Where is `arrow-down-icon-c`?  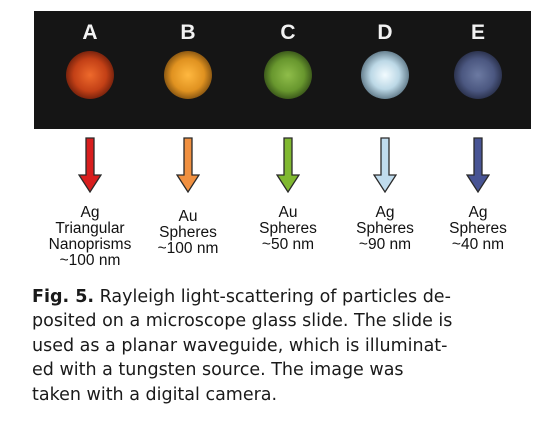 arrow-down-icon-c is located at coordinates (288, 165).